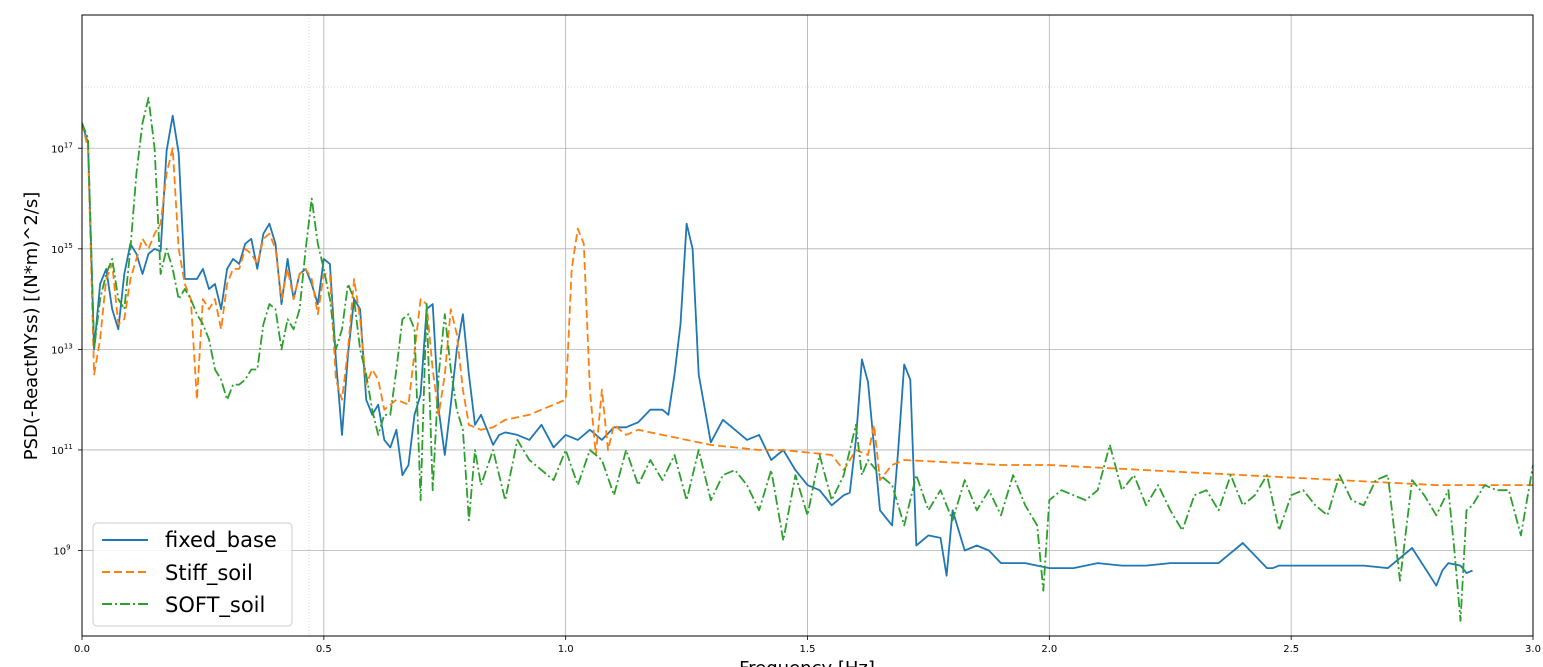 Image resolution: width=1543 pixels, height=667 pixels. I want to click on y-tick-label: 1011, so click(62, 450).